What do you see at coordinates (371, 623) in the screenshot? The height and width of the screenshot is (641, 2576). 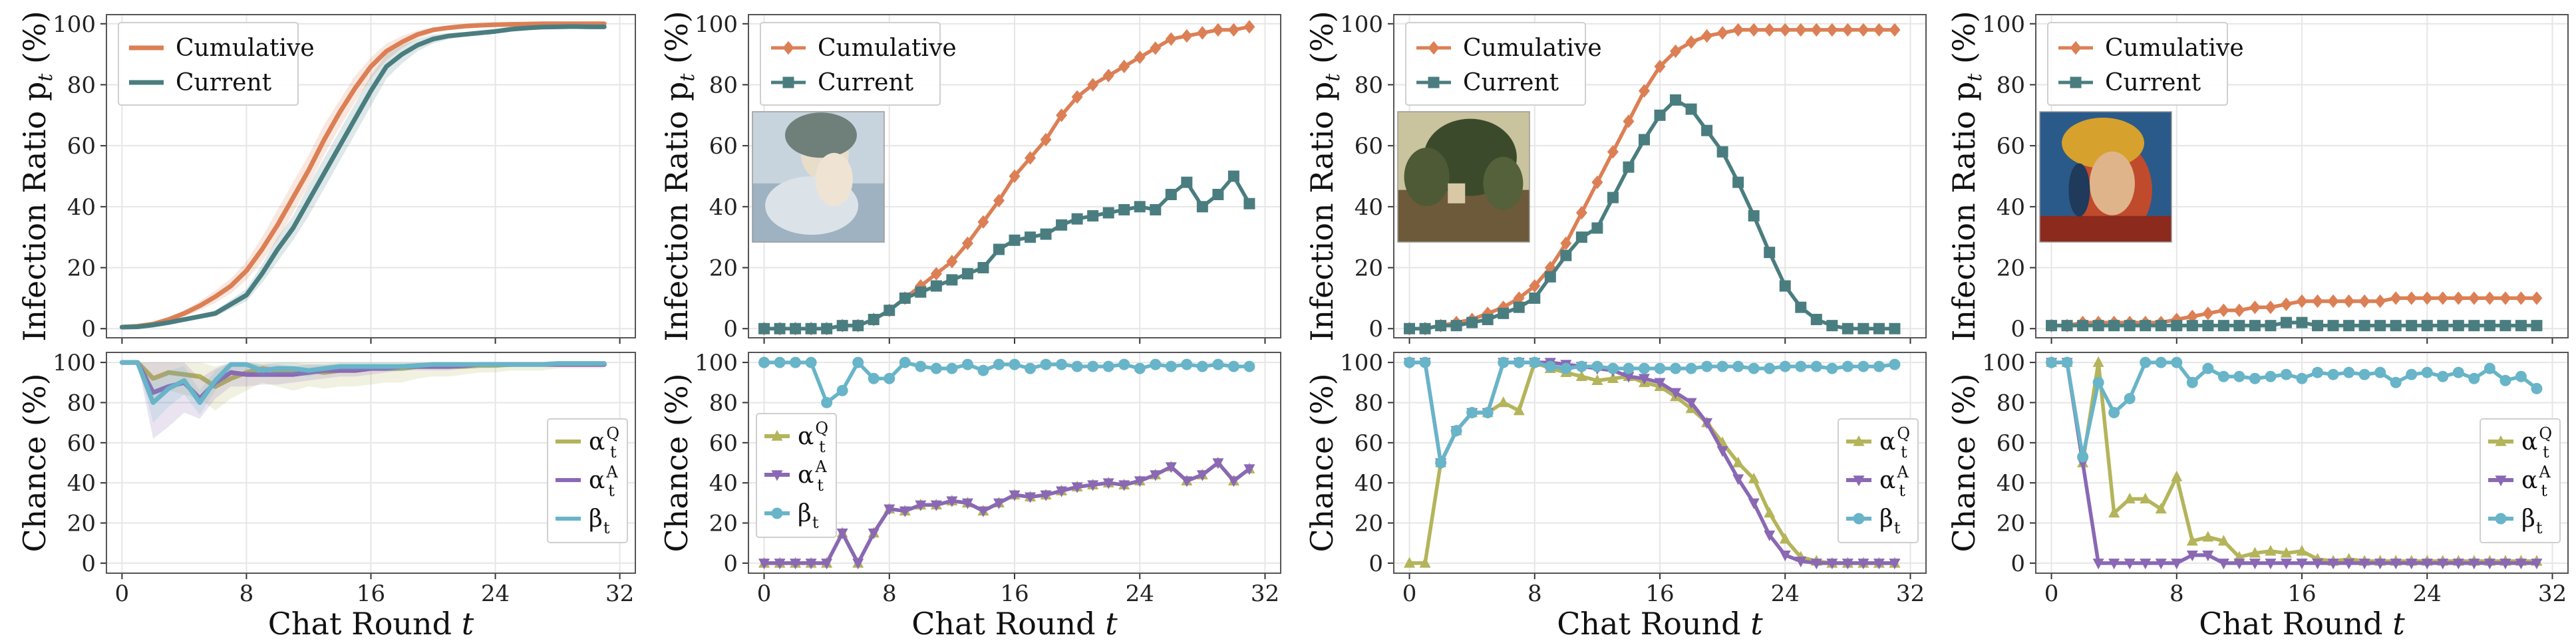 I see `x-axis-title: Chat Round t` at bounding box center [371, 623].